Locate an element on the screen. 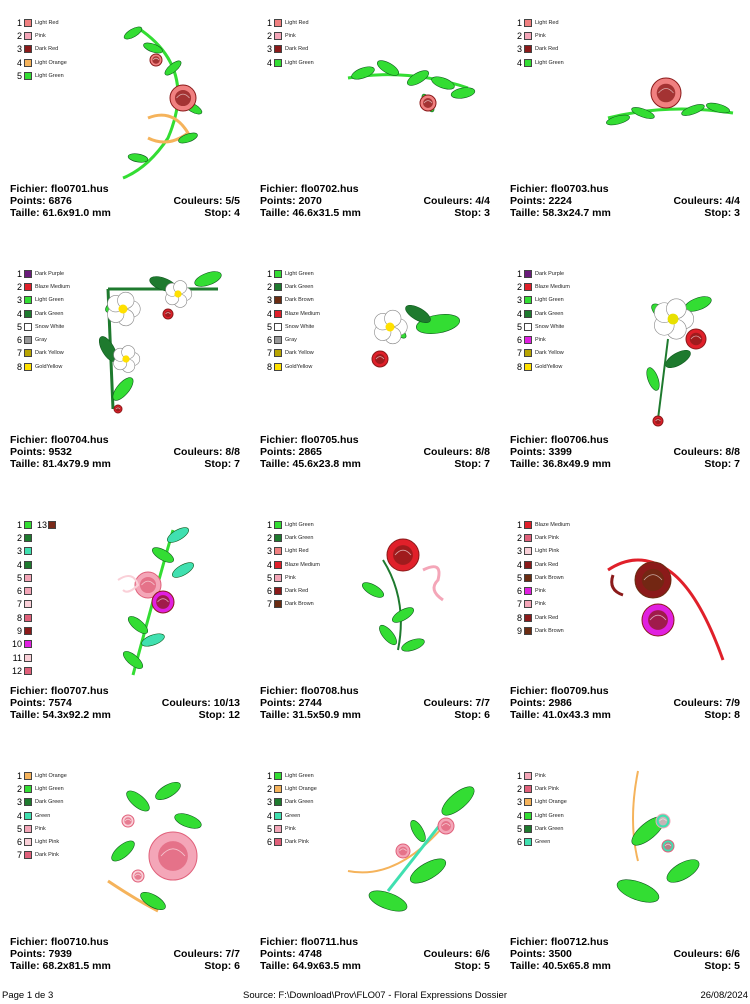 This screenshot has width=750, height=1004. points-value: 9532 is located at coordinates (60, 452).